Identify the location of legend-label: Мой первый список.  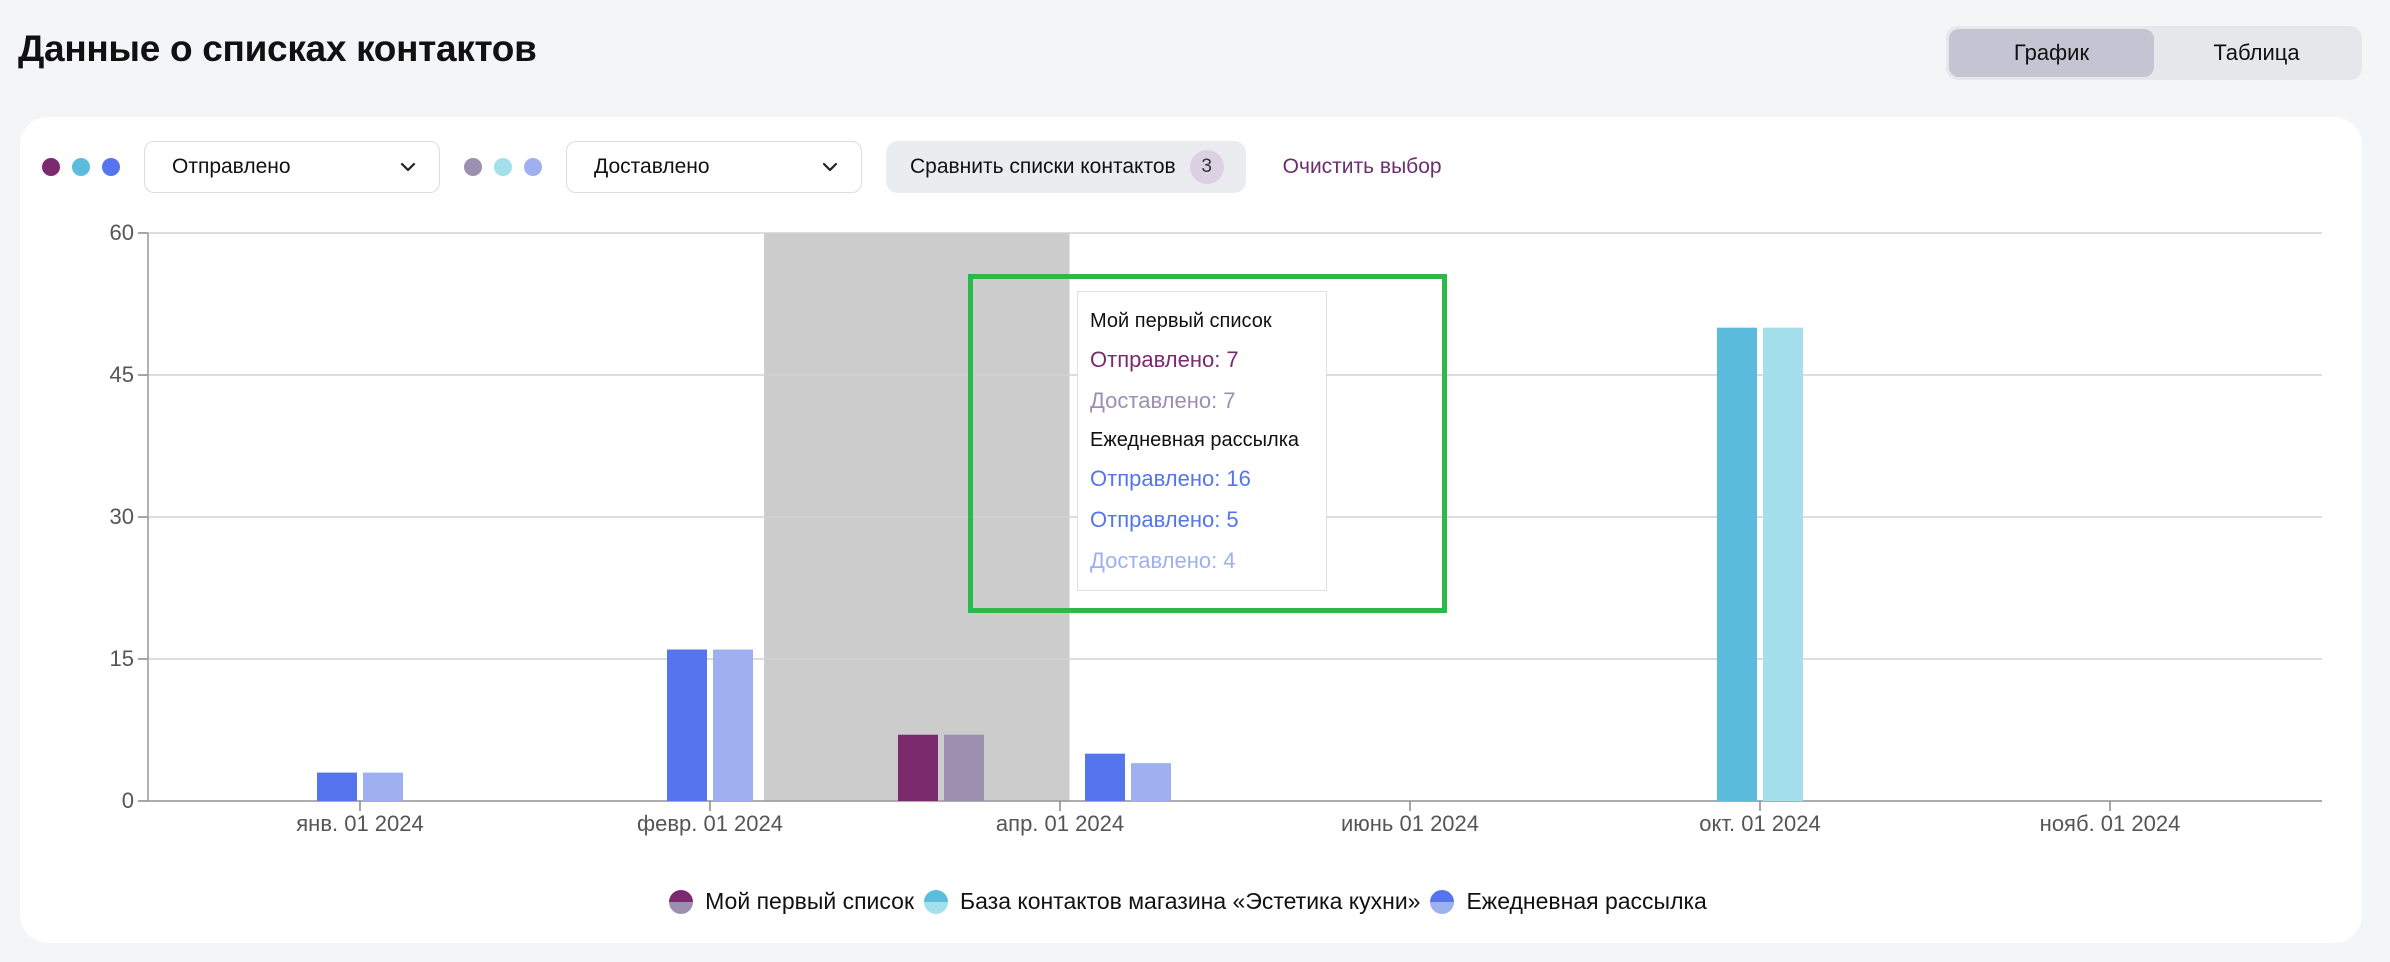
(810, 901).